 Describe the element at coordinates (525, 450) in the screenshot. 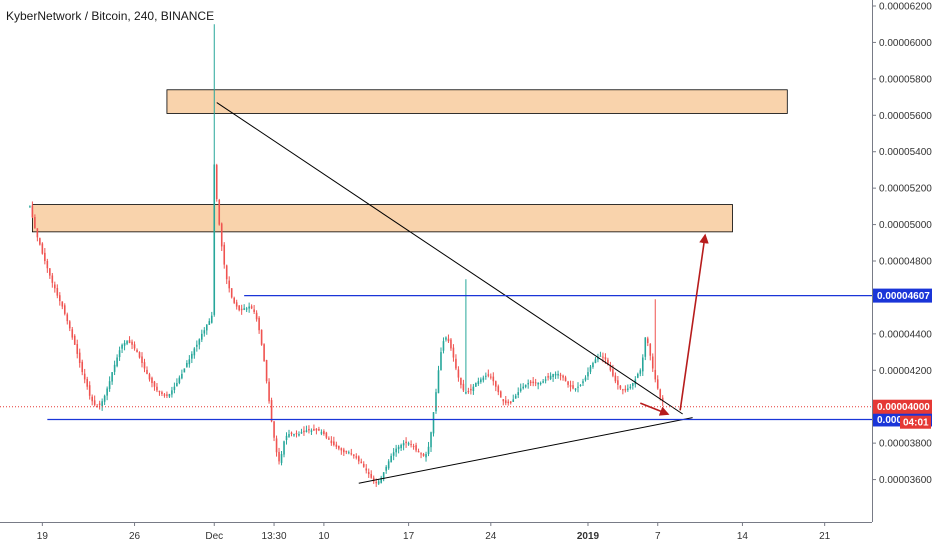

I see `trendline` at that location.